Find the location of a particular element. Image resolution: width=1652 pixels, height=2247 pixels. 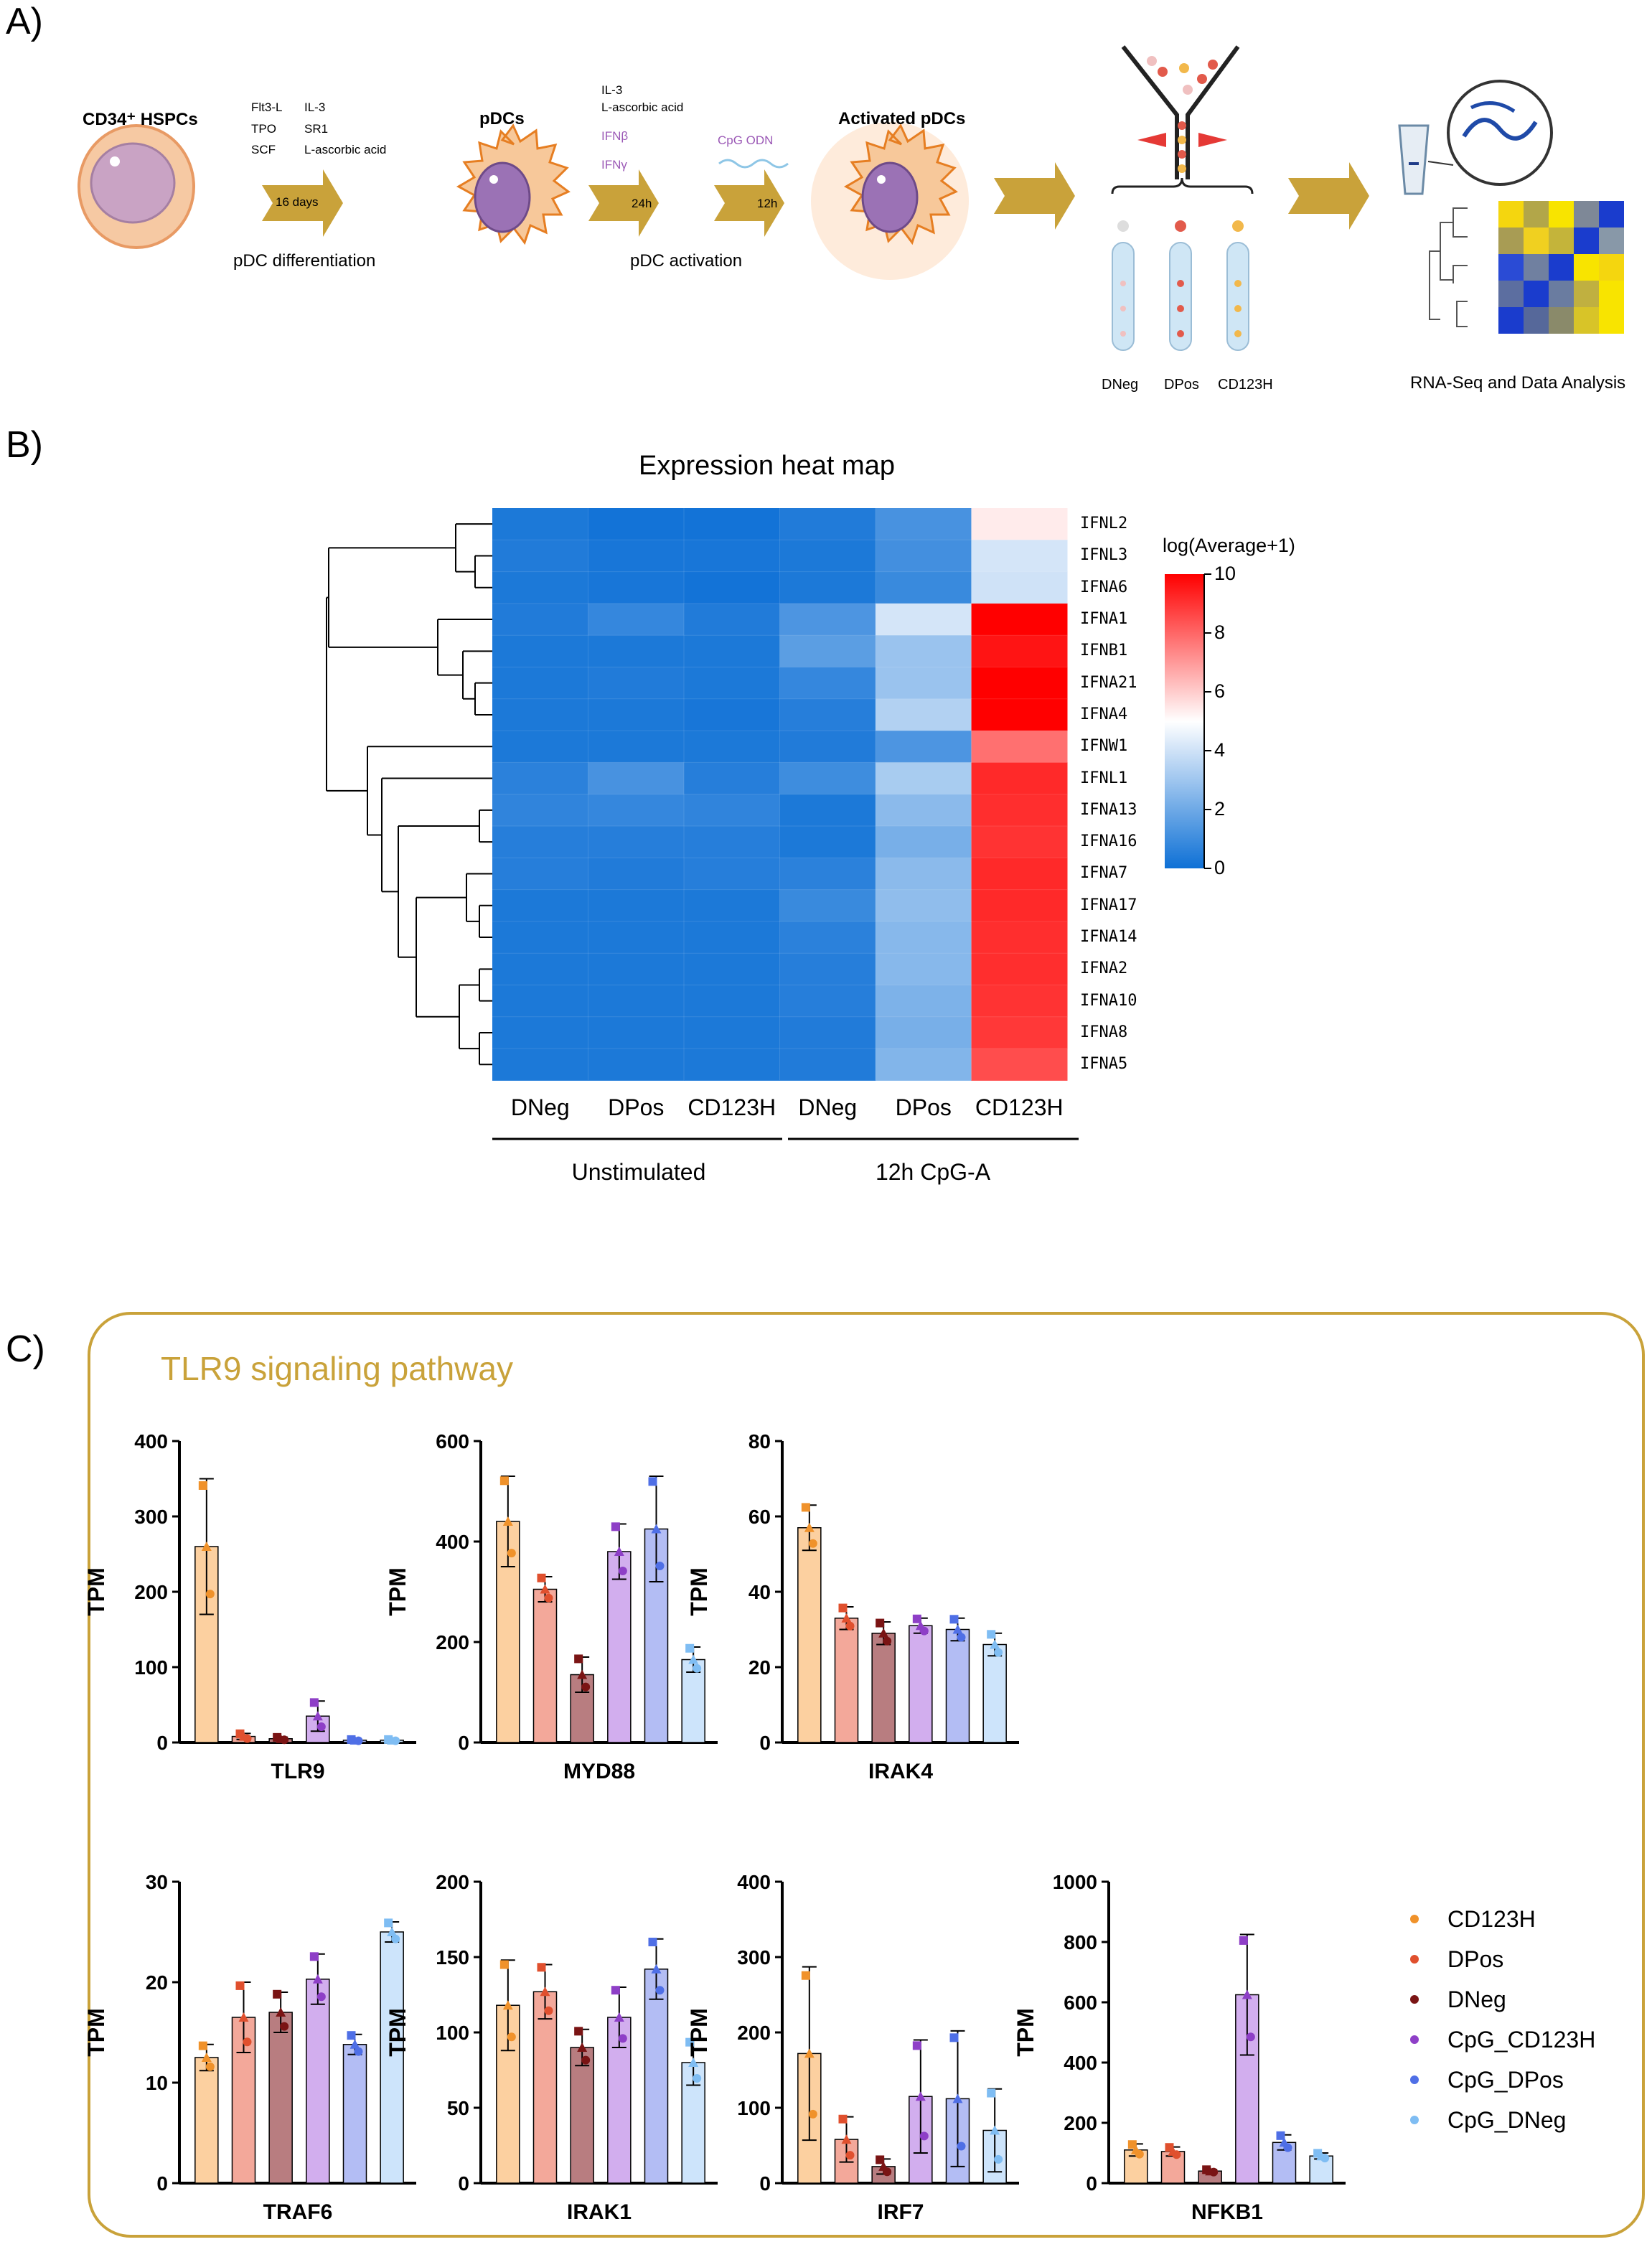

chart-svg-myd88: 0 200 400 600 TPM MYD88 is located at coordinates (551, 1606).